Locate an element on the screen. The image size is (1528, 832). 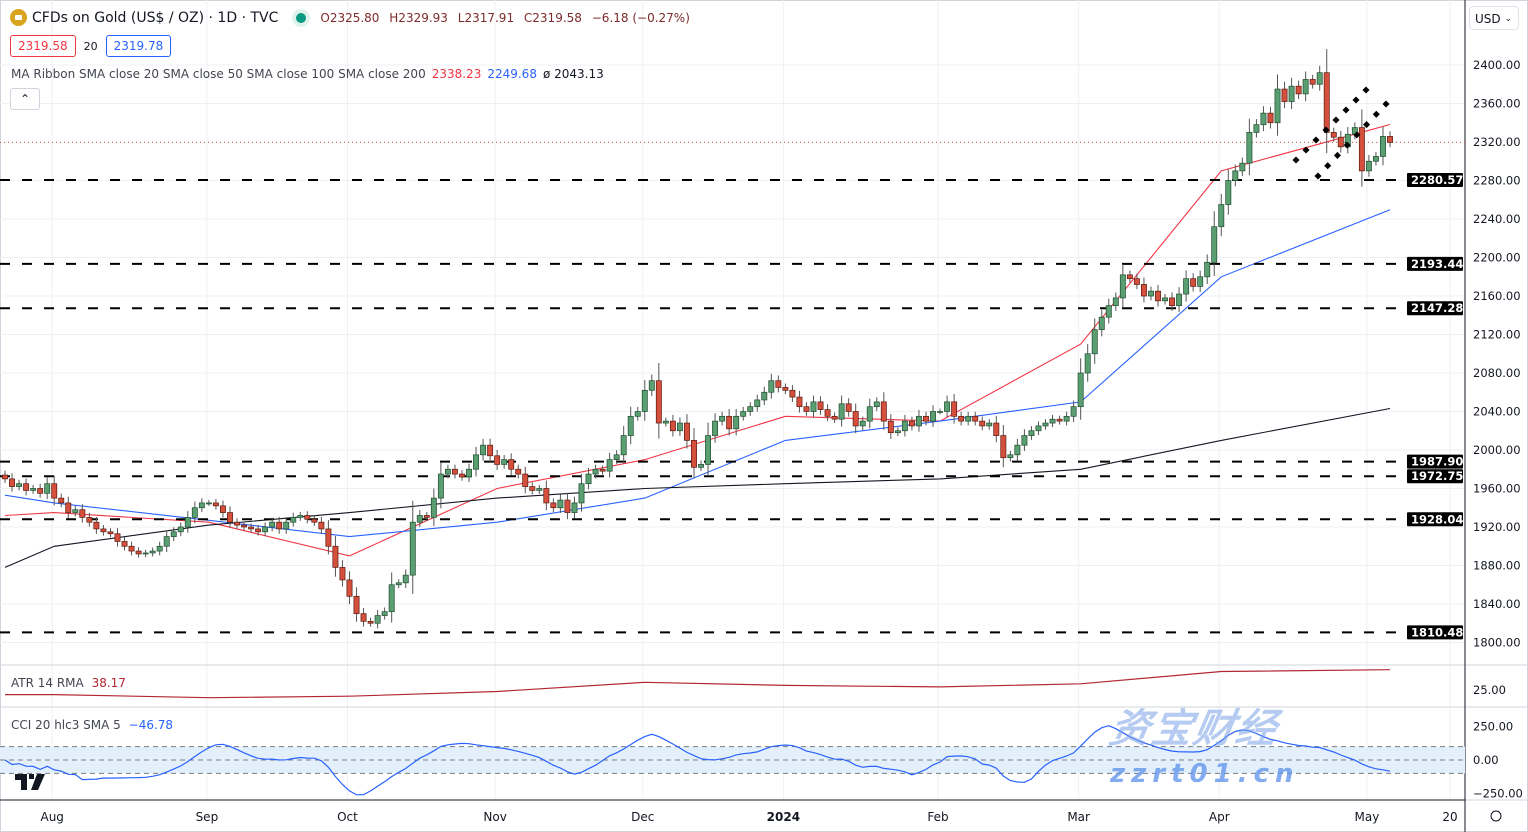
level-price-label: 1928.04 is located at coordinates (1437, 519).